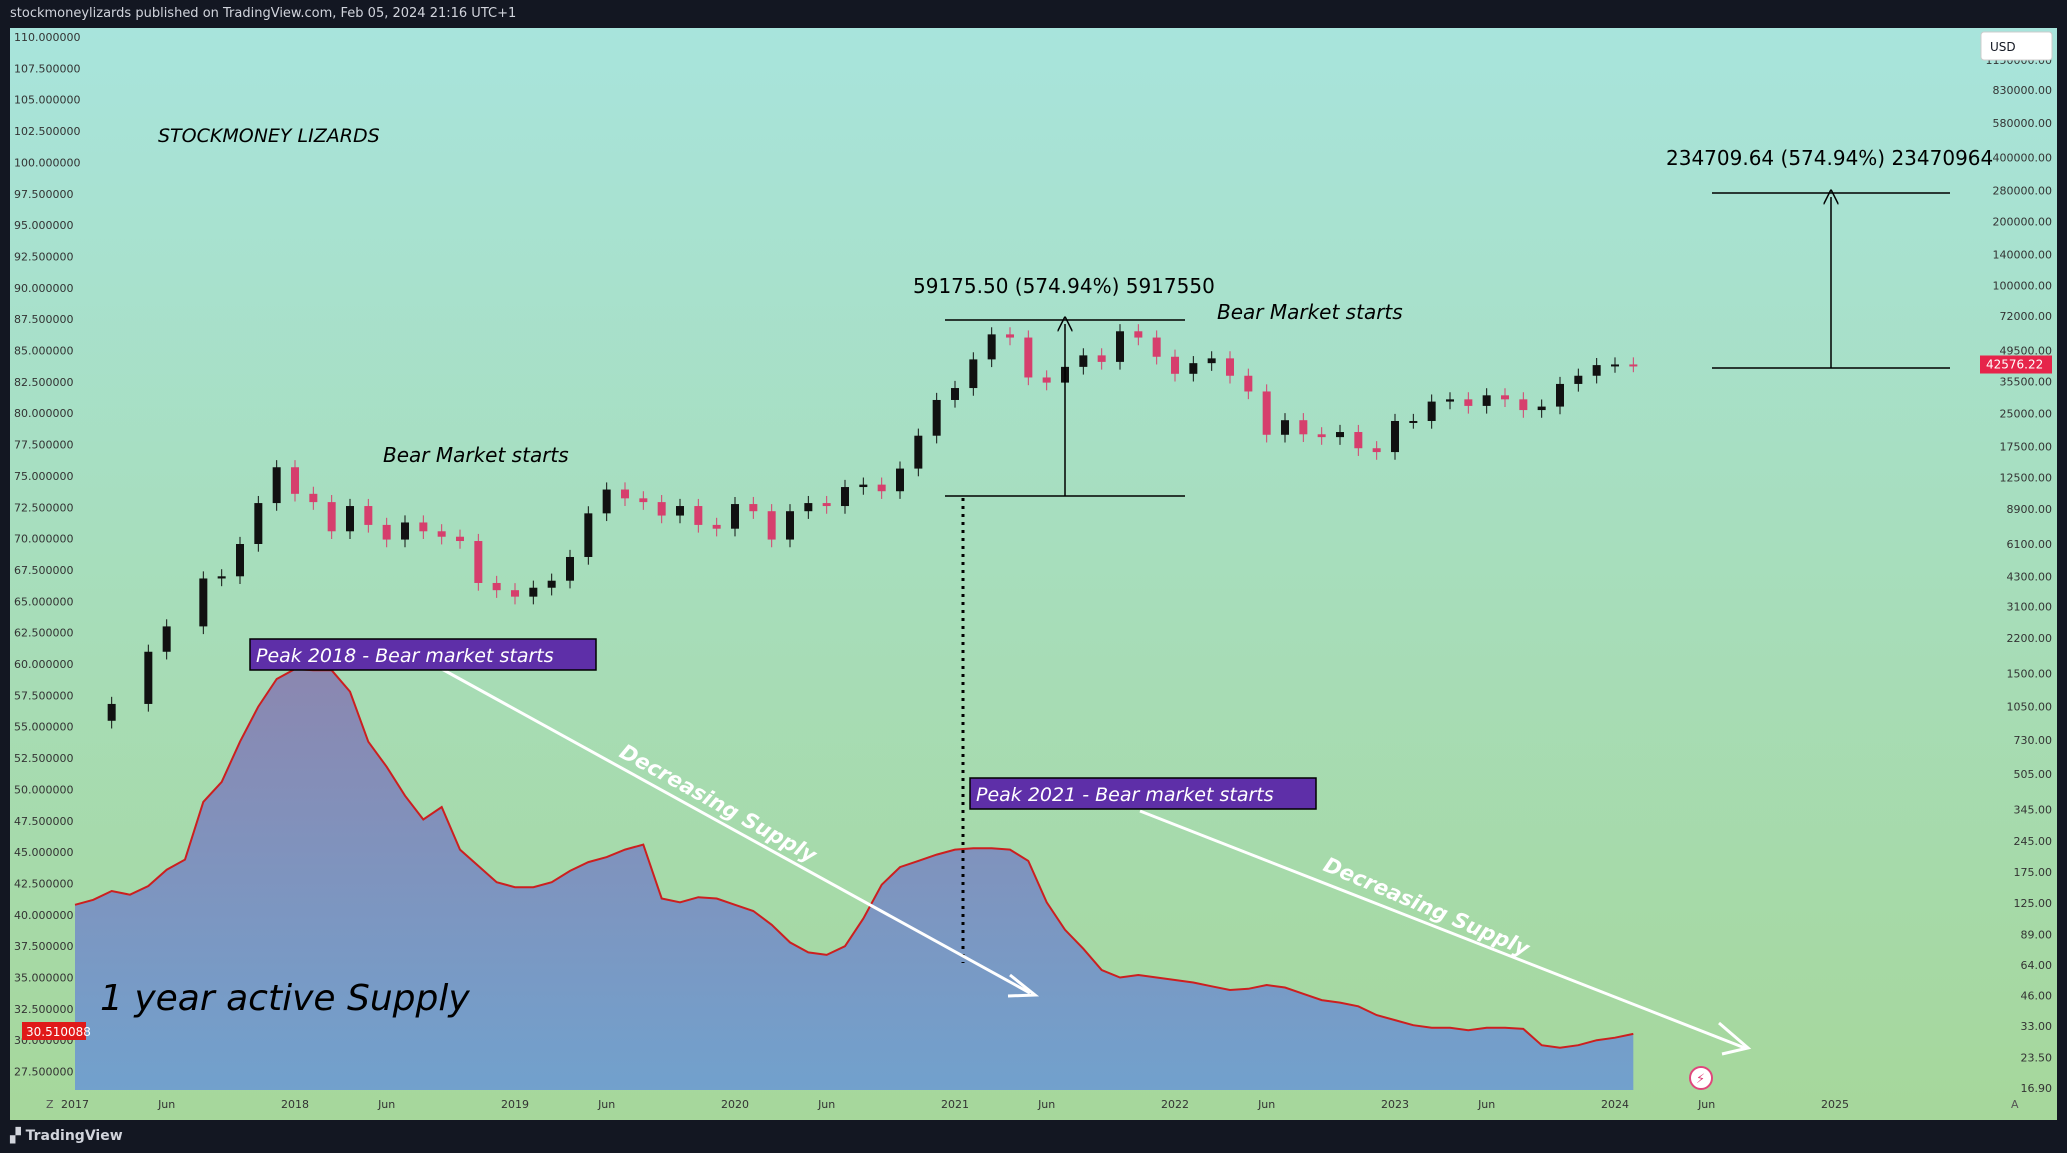 This screenshot has width=2067, height=1153. What do you see at coordinates (44, 664) in the screenshot?
I see `left-axis-tick: 60.000000` at bounding box center [44, 664].